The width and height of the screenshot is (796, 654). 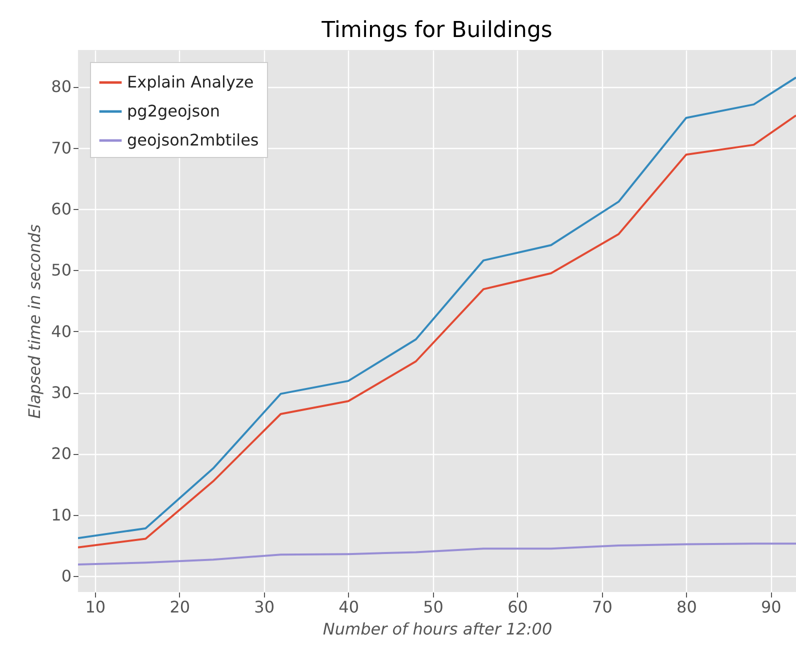 What do you see at coordinates (61, 331) in the screenshot?
I see `y-tick-label: 40` at bounding box center [61, 331].